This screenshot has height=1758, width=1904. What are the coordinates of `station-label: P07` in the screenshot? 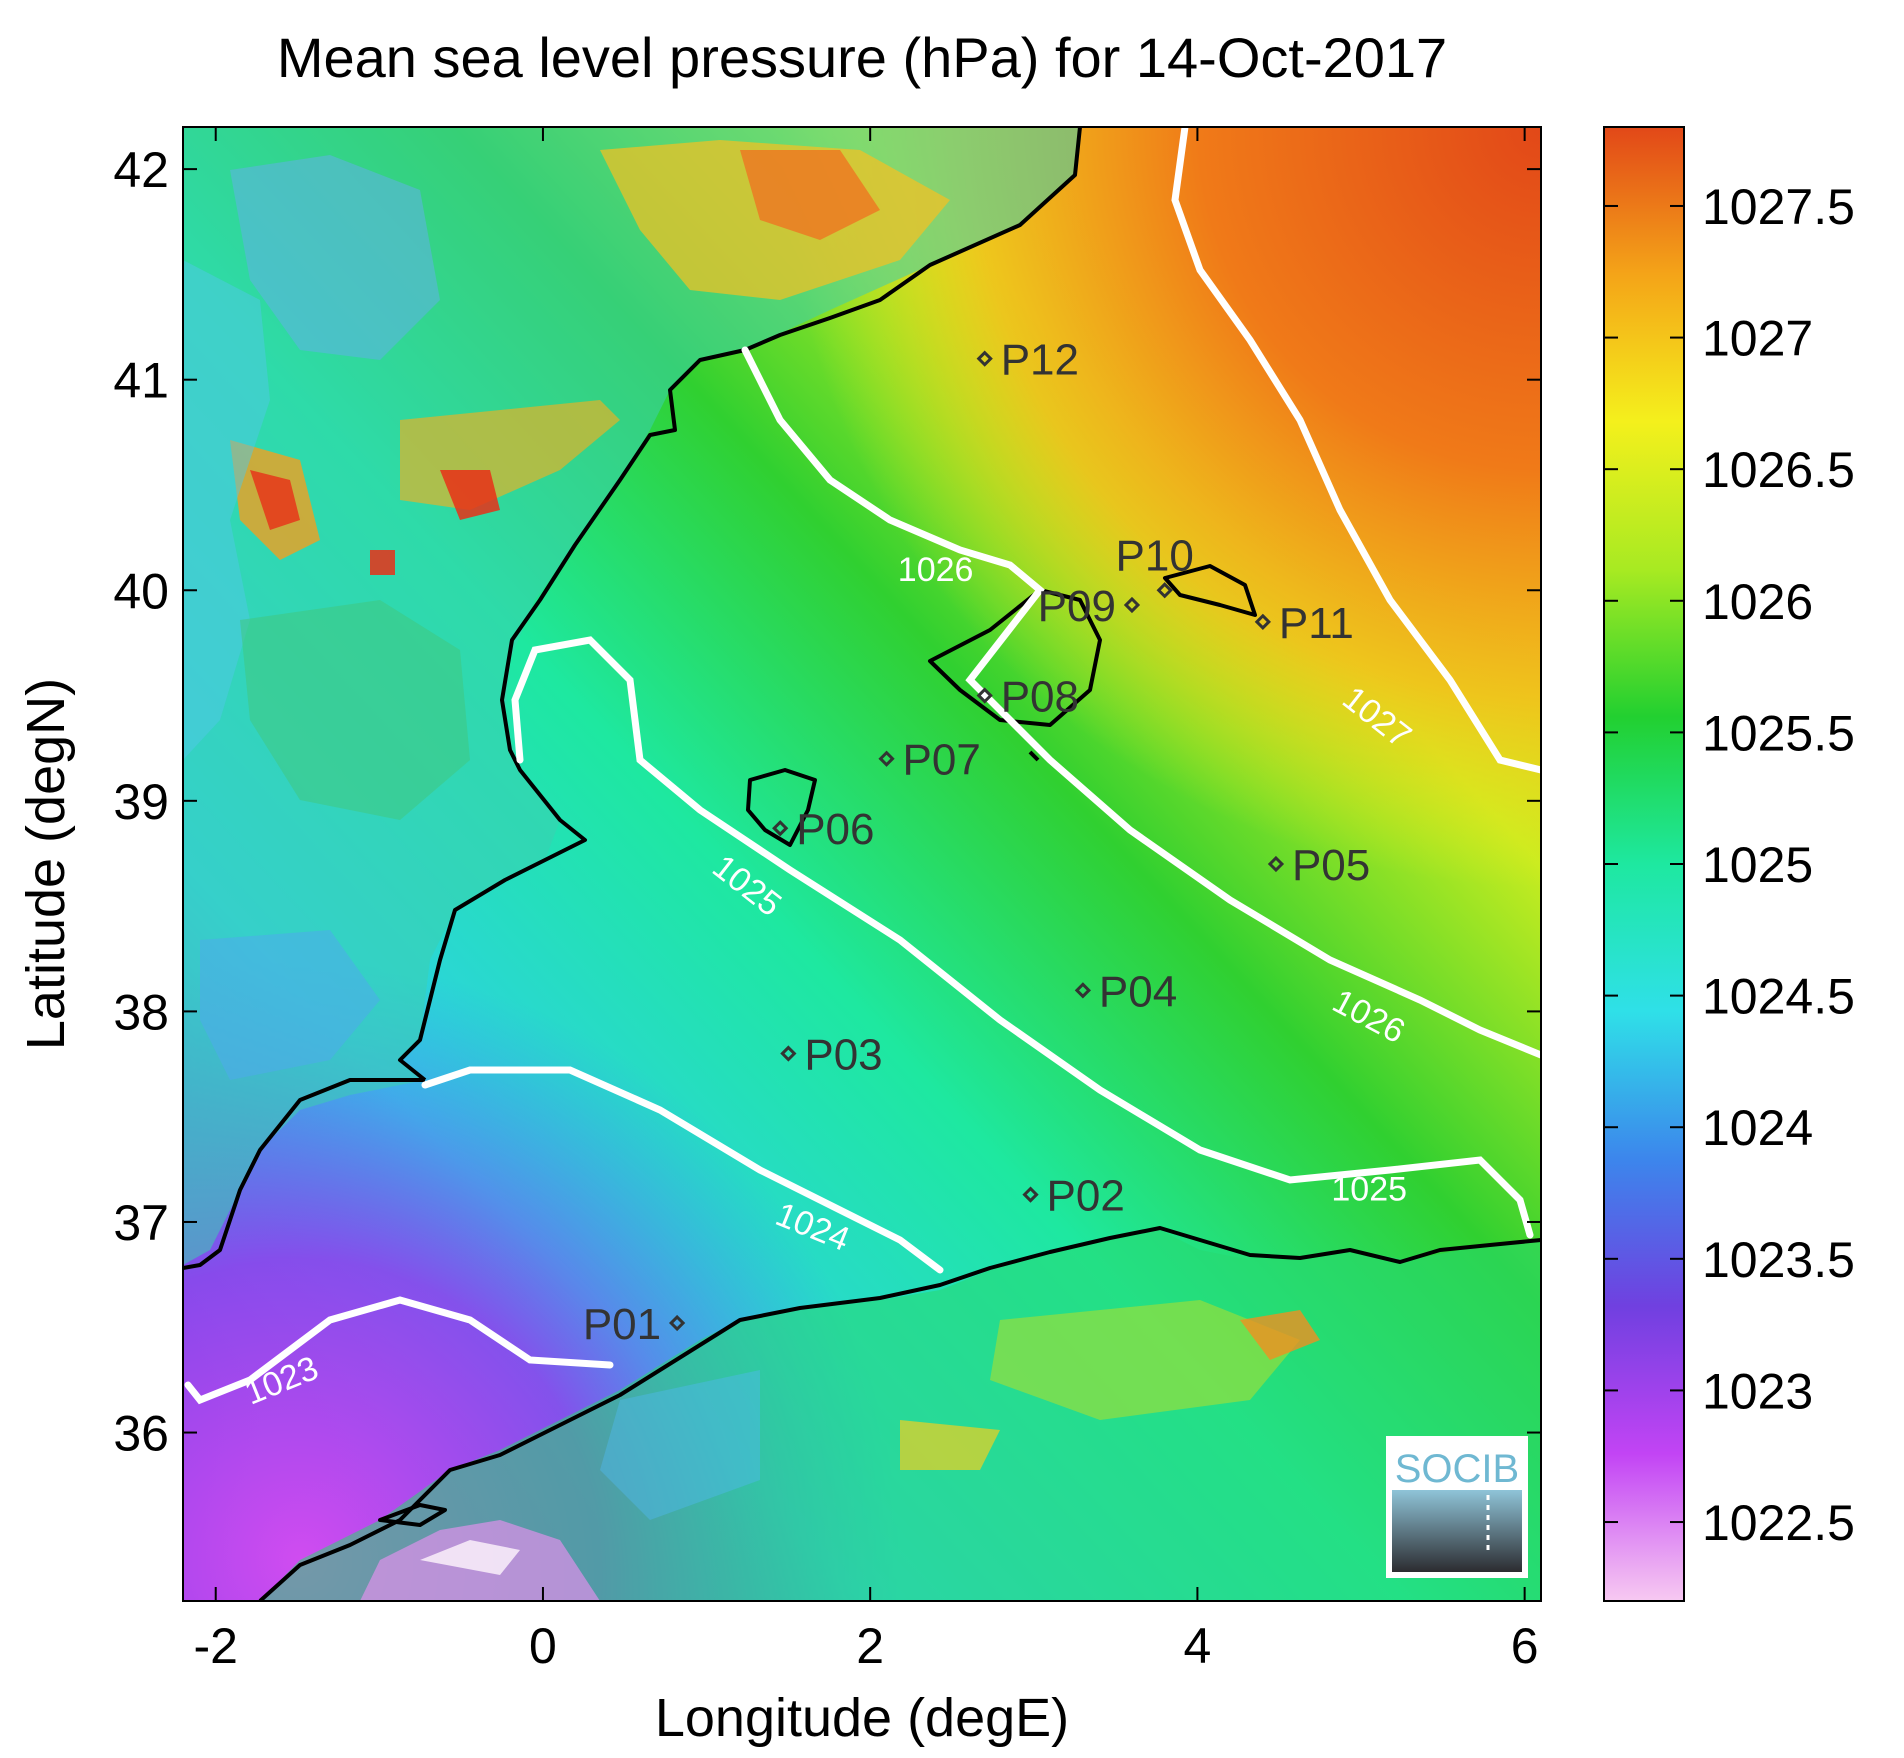 It's located at (942, 760).